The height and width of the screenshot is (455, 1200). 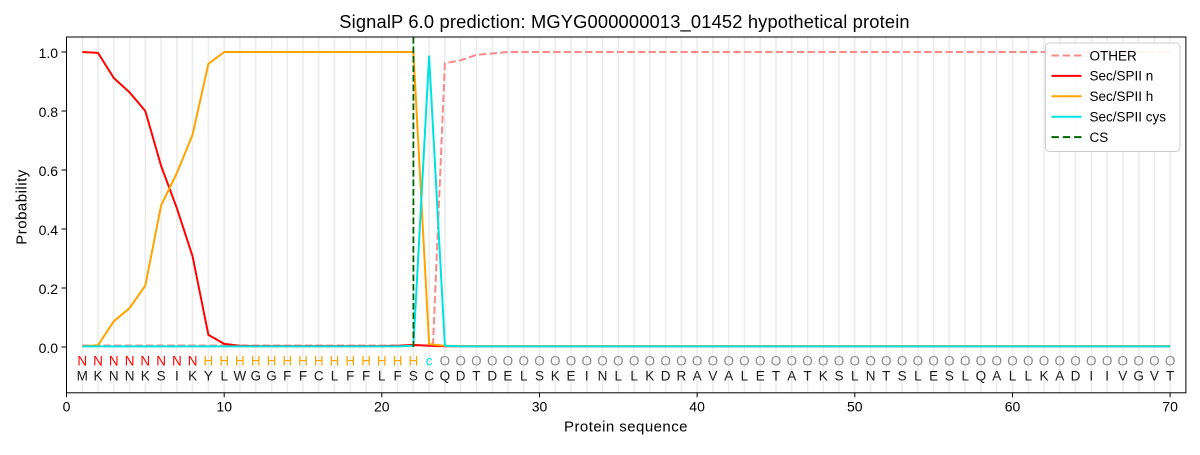 I want to click on svg-text: 0.8, so click(x=49, y=112).